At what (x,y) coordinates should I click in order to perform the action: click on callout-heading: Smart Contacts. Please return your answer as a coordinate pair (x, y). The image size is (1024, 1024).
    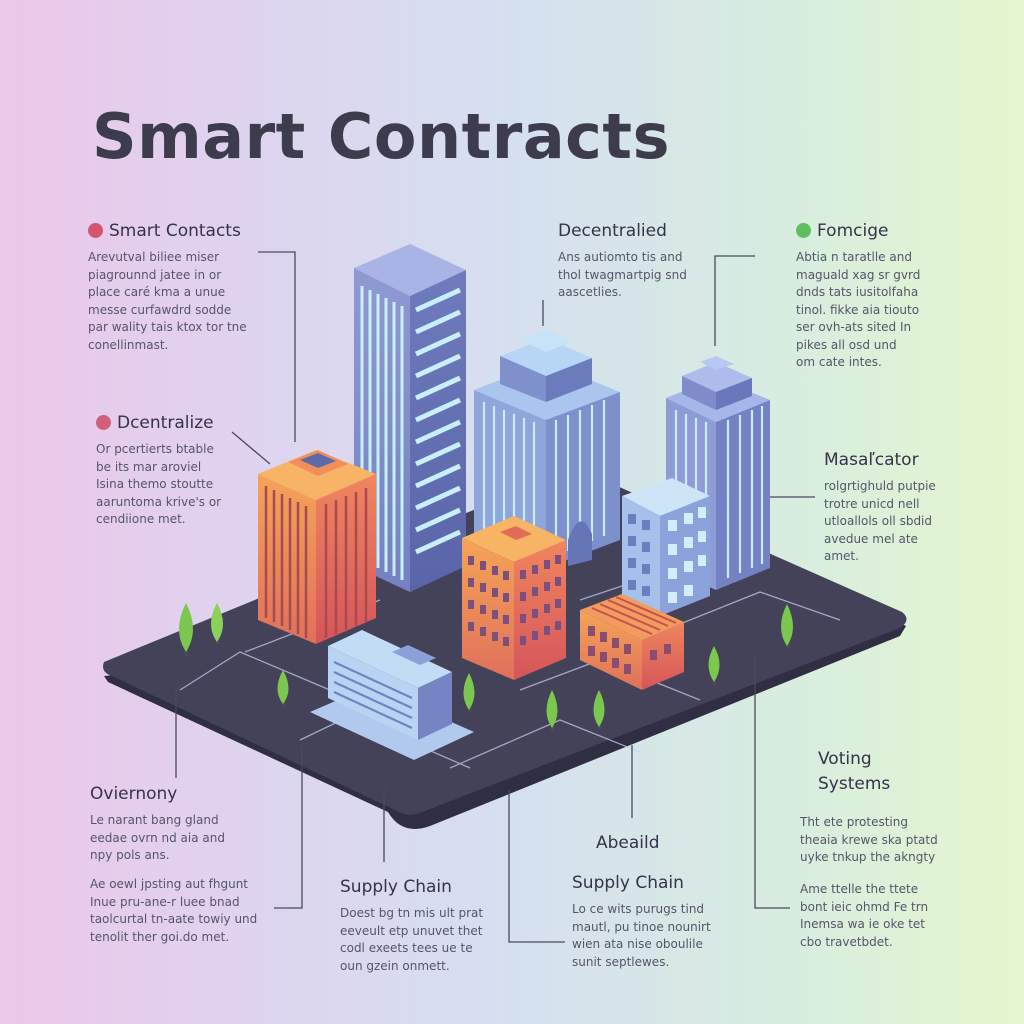
    Looking at the image, I should click on (188, 231).